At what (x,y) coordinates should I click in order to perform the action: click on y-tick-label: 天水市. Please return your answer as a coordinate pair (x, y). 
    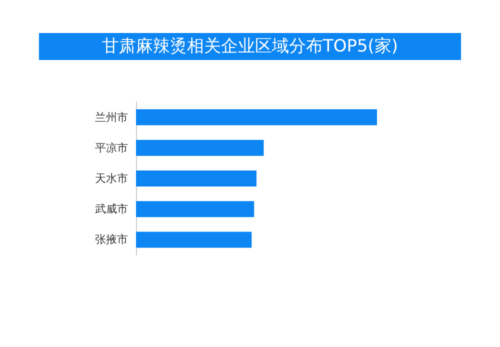
    Looking at the image, I should click on (111, 178).